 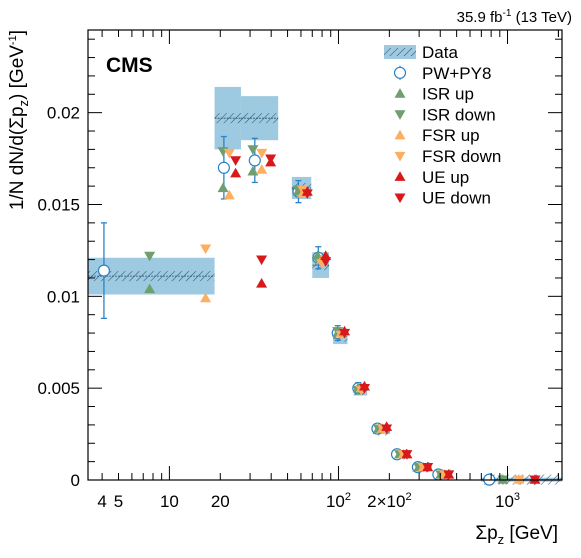 What do you see at coordinates (220, 501) in the screenshot?
I see `x-tick-label: 20` at bounding box center [220, 501].